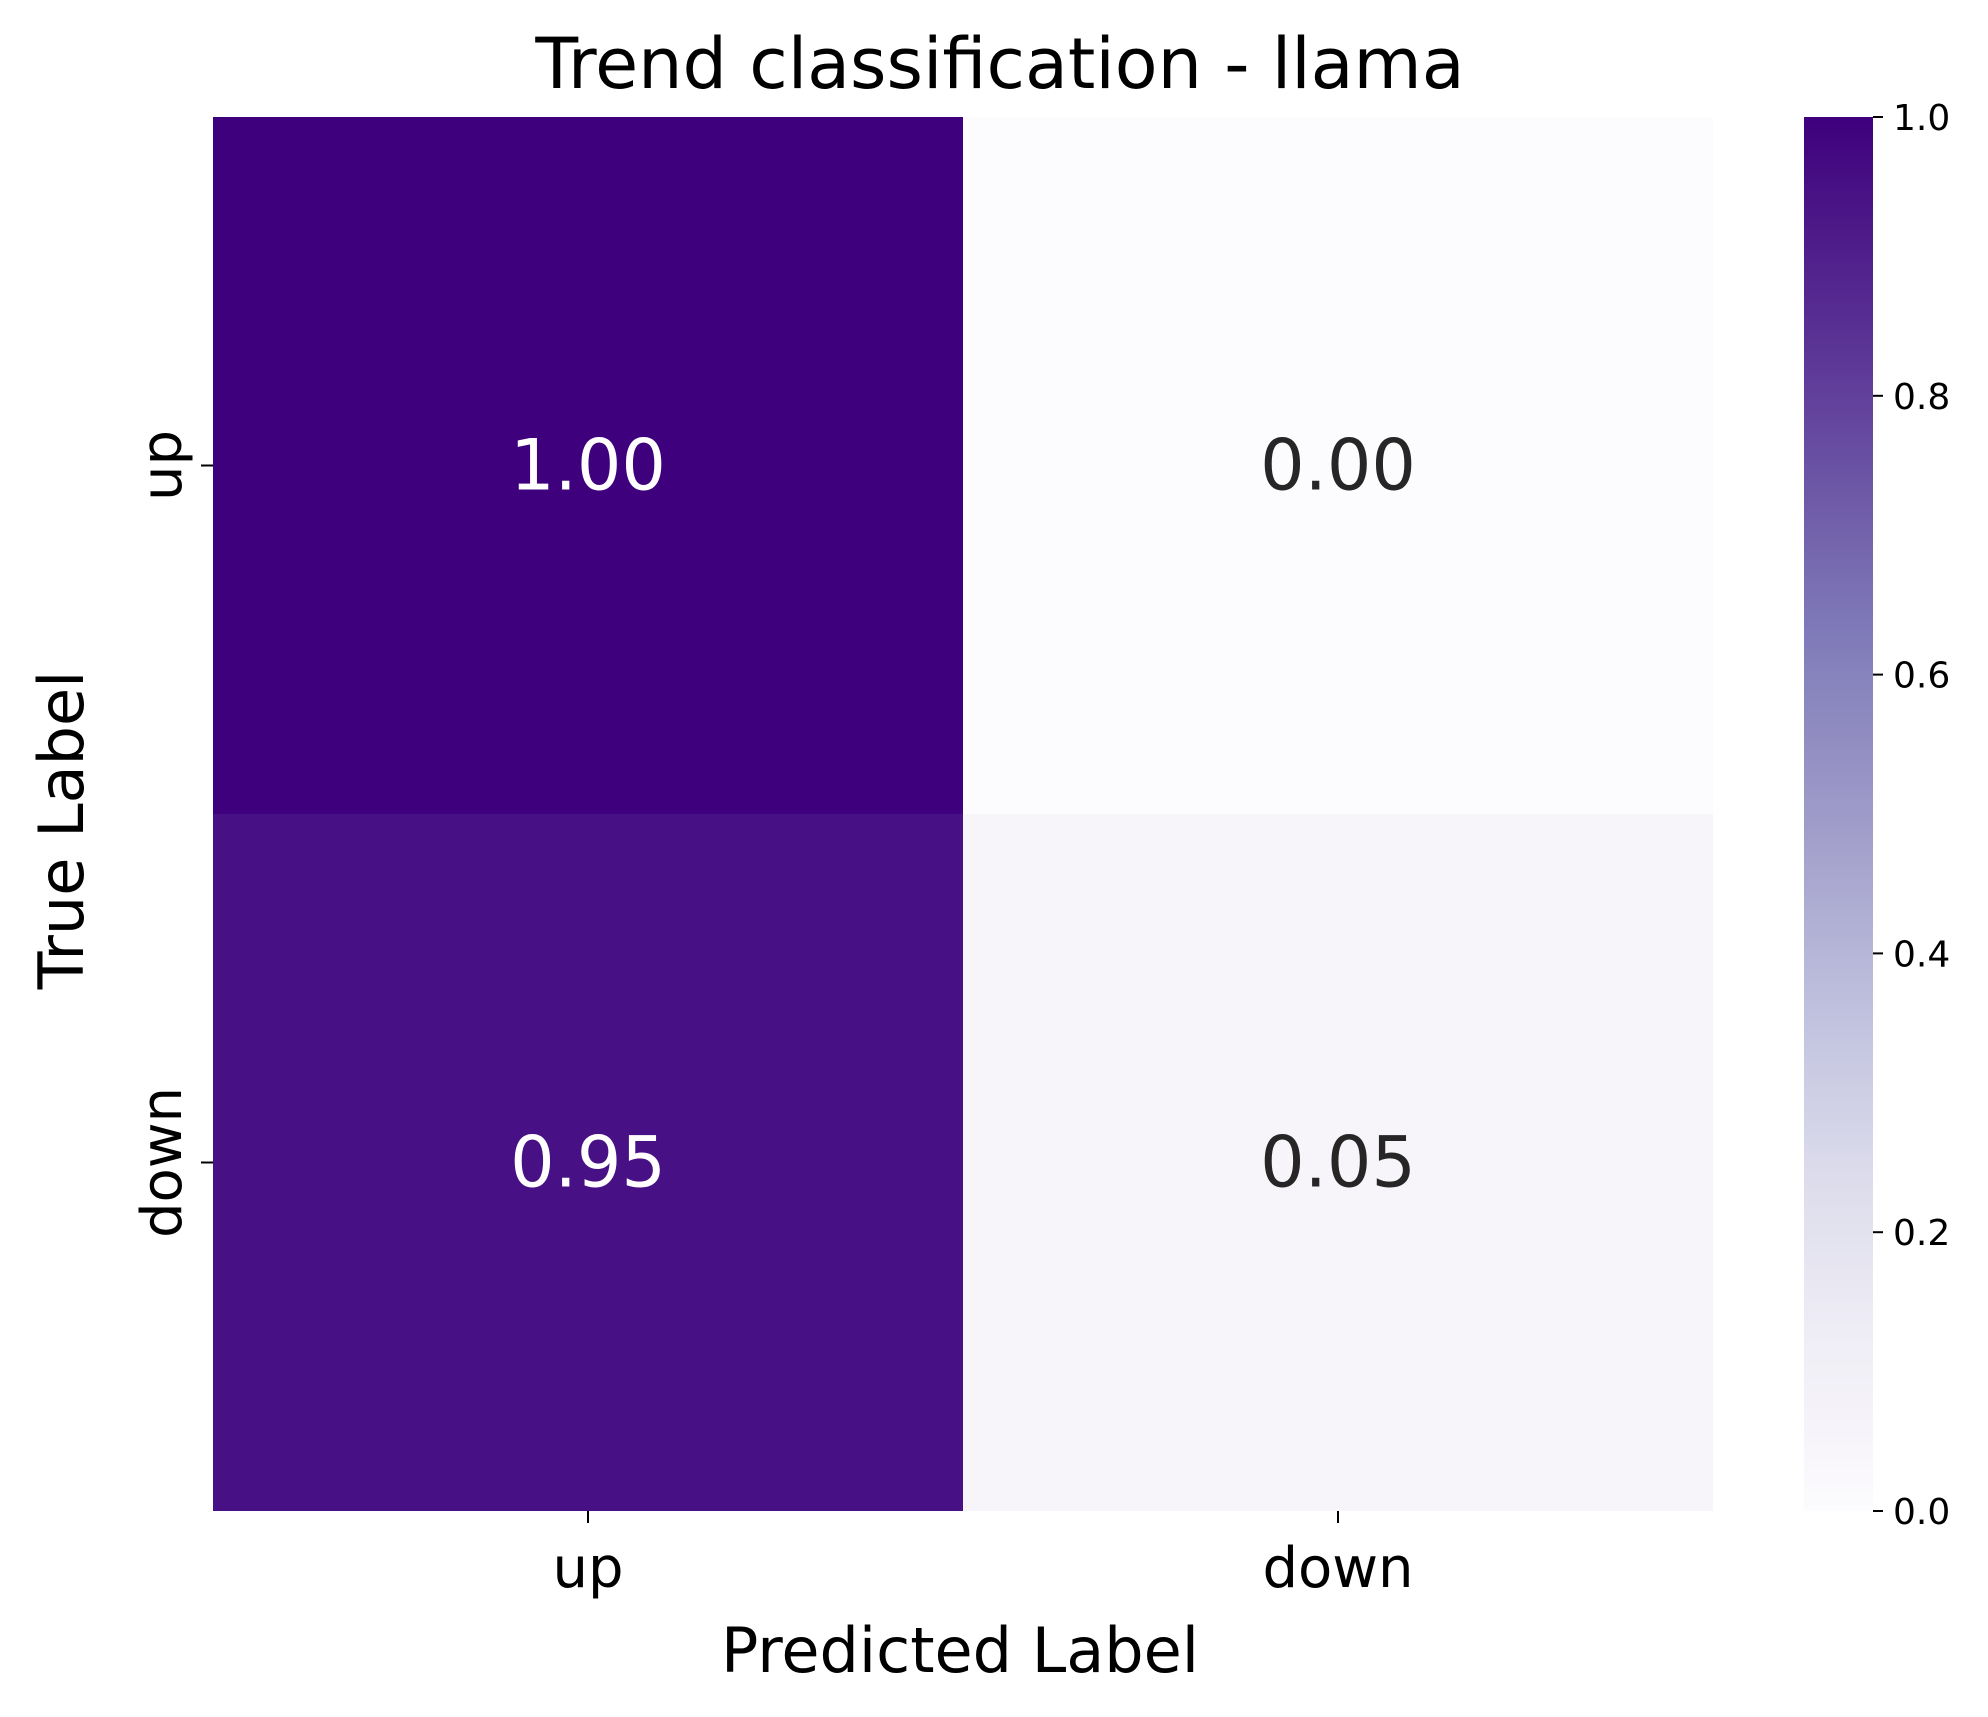 Image resolution: width=1988 pixels, height=1717 pixels. Describe the element at coordinates (1921, 676) in the screenshot. I see `colorbar-tick-label: 0.6` at that location.